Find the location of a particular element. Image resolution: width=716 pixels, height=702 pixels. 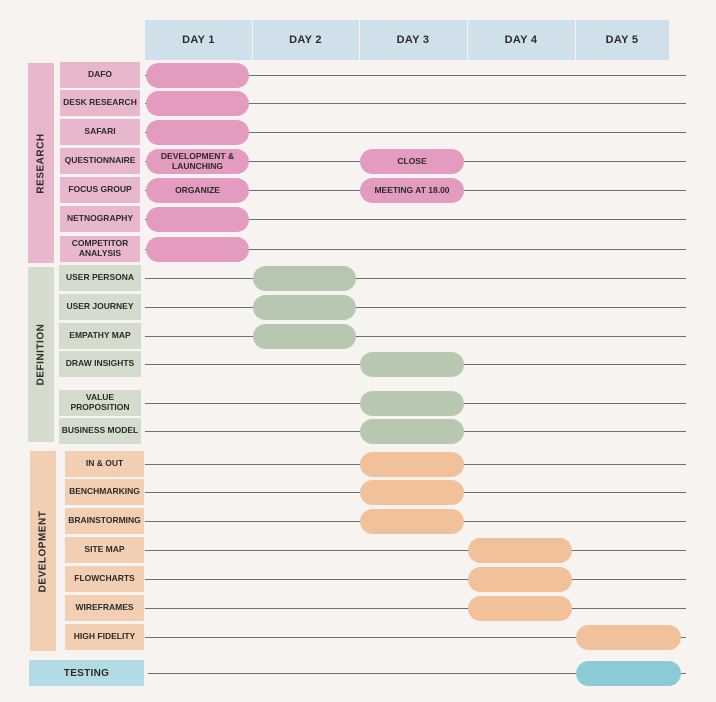

phase-testing: TESTING is located at coordinates (86, 673).